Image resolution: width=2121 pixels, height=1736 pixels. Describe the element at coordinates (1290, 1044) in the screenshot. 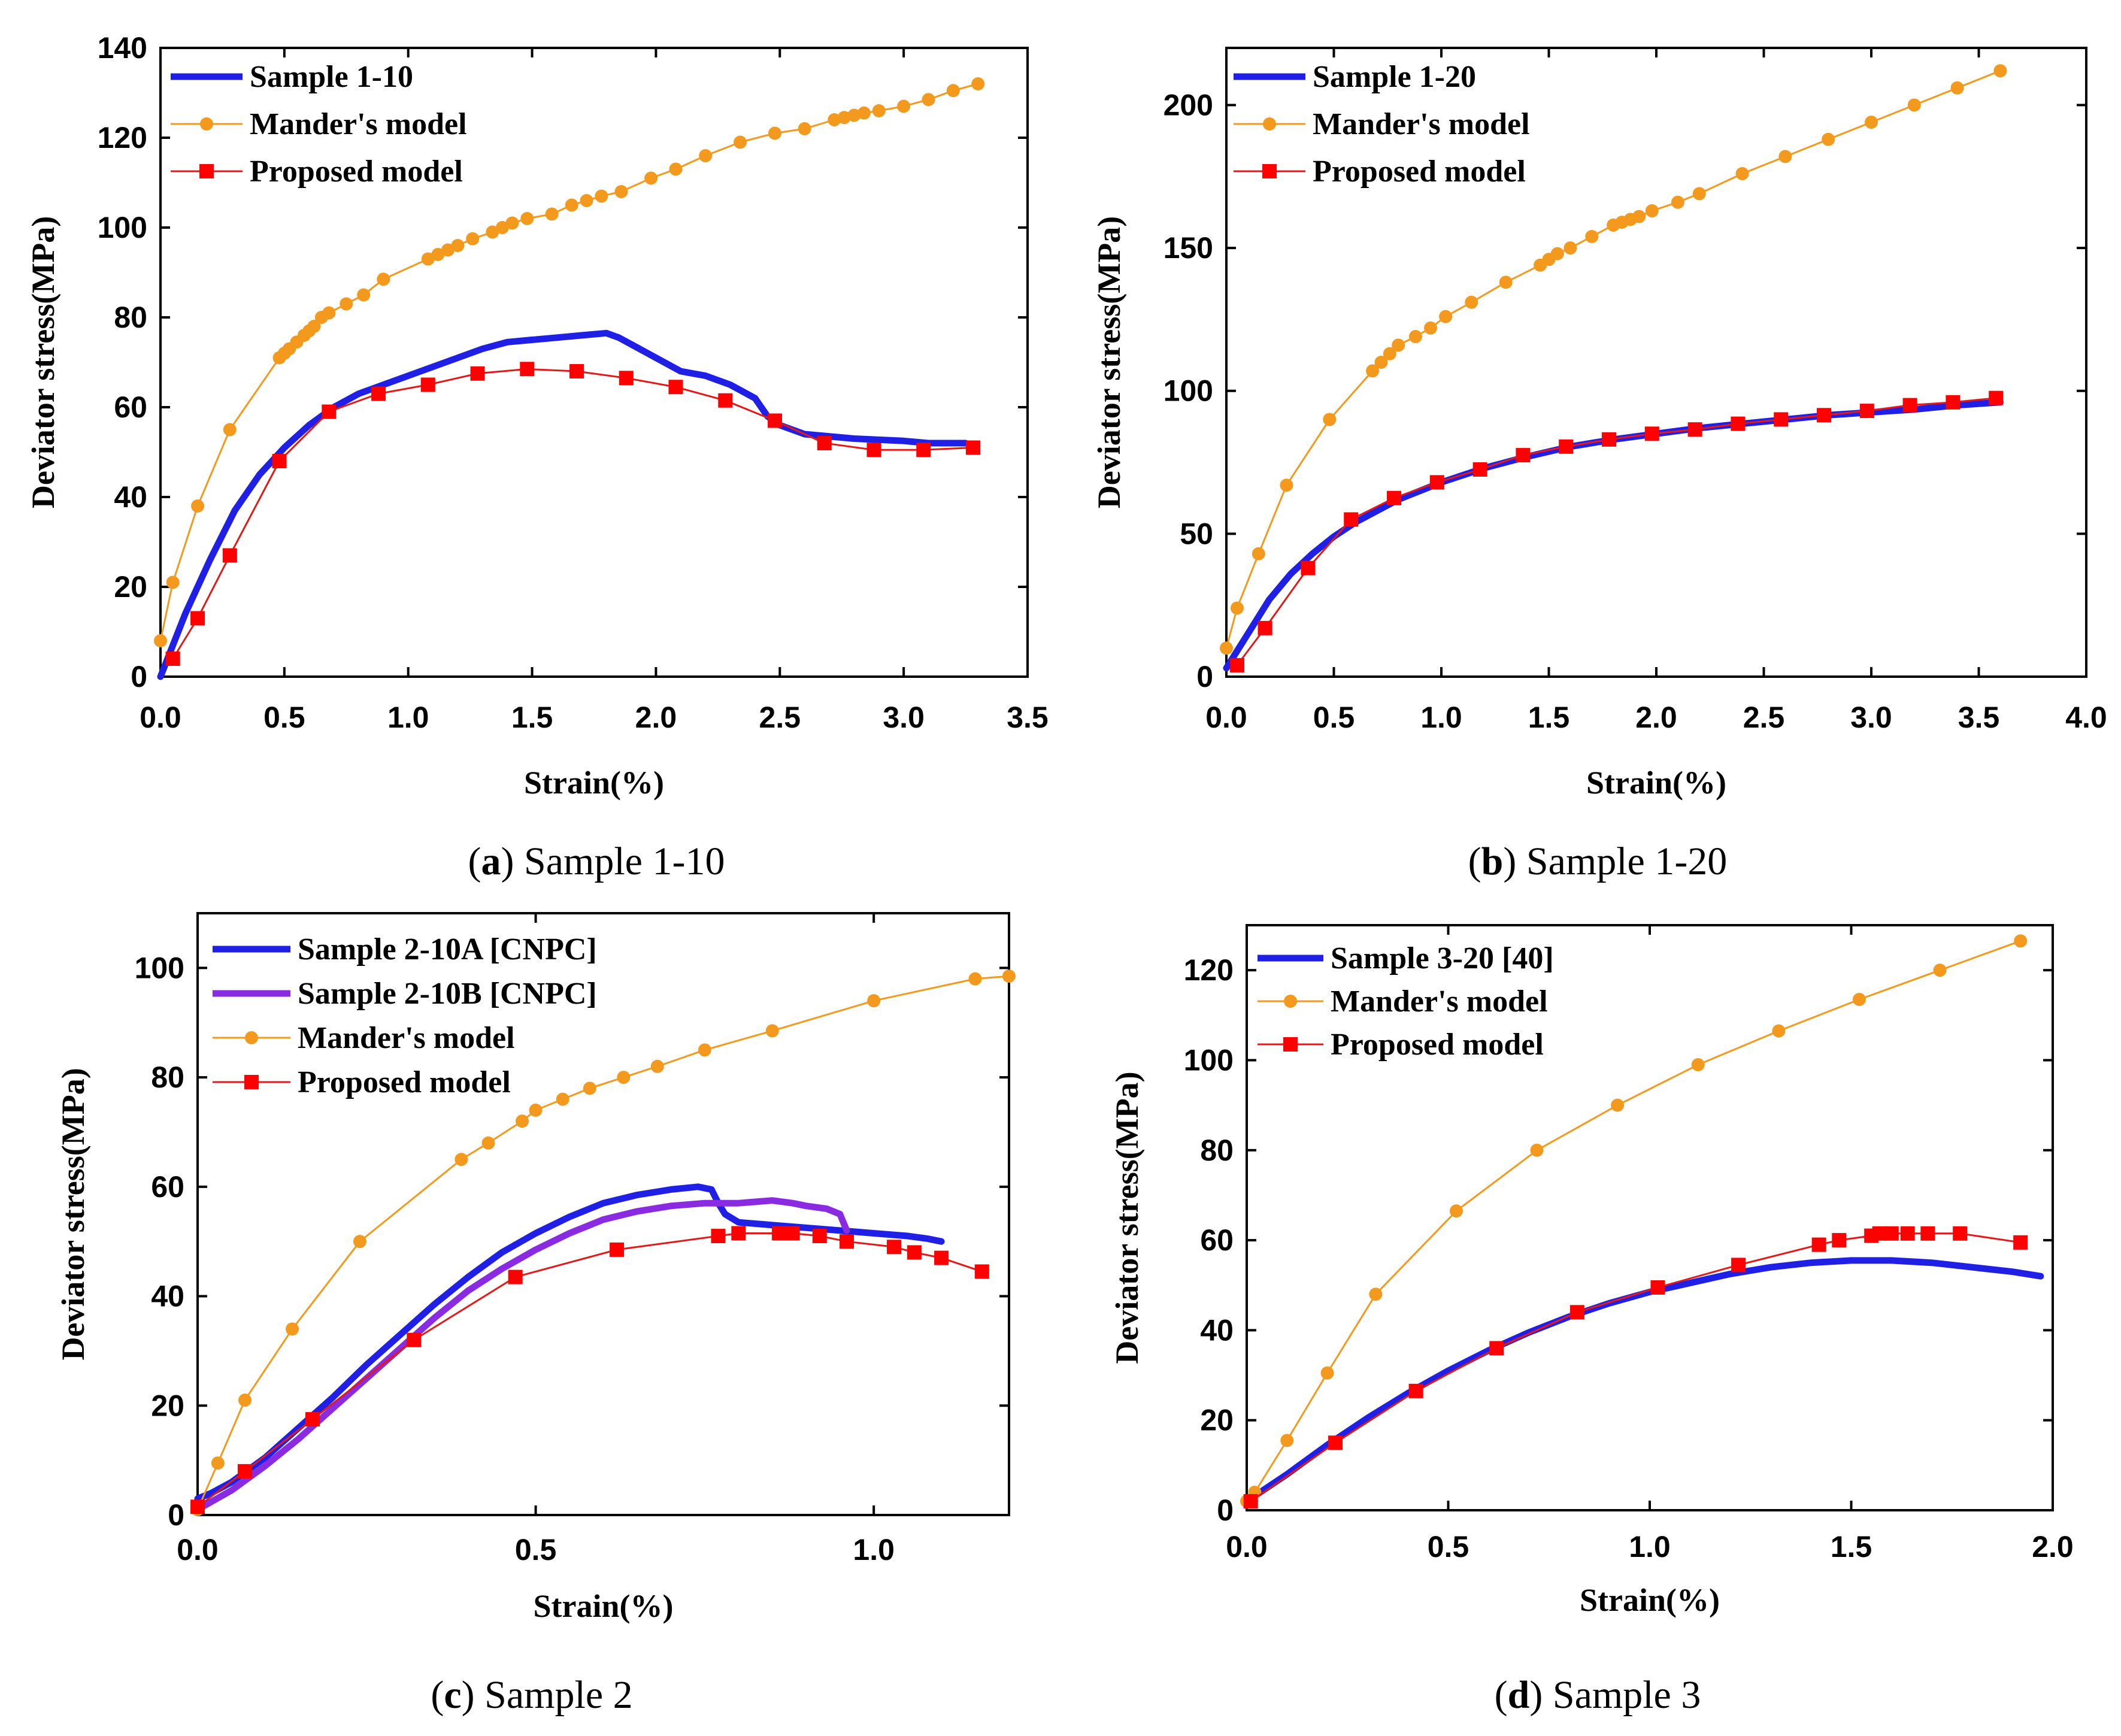

I see `legend-marker-proposed` at that location.